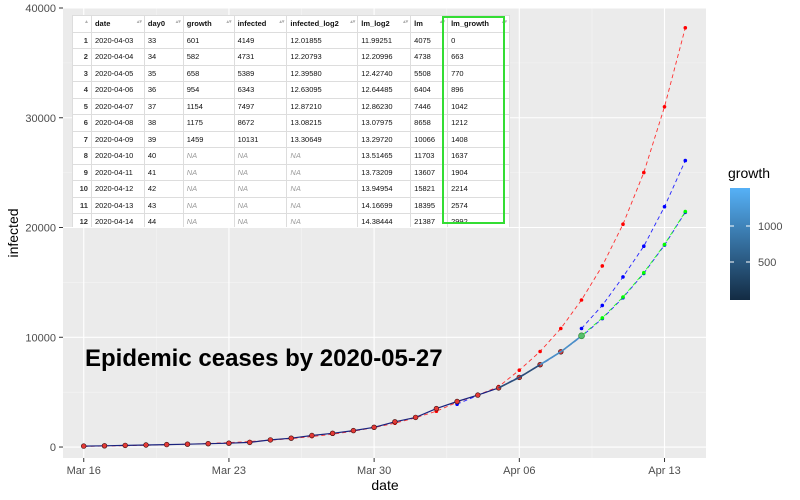  Describe the element at coordinates (478, 106) in the screenshot. I see `table-cell: 1042` at that location.